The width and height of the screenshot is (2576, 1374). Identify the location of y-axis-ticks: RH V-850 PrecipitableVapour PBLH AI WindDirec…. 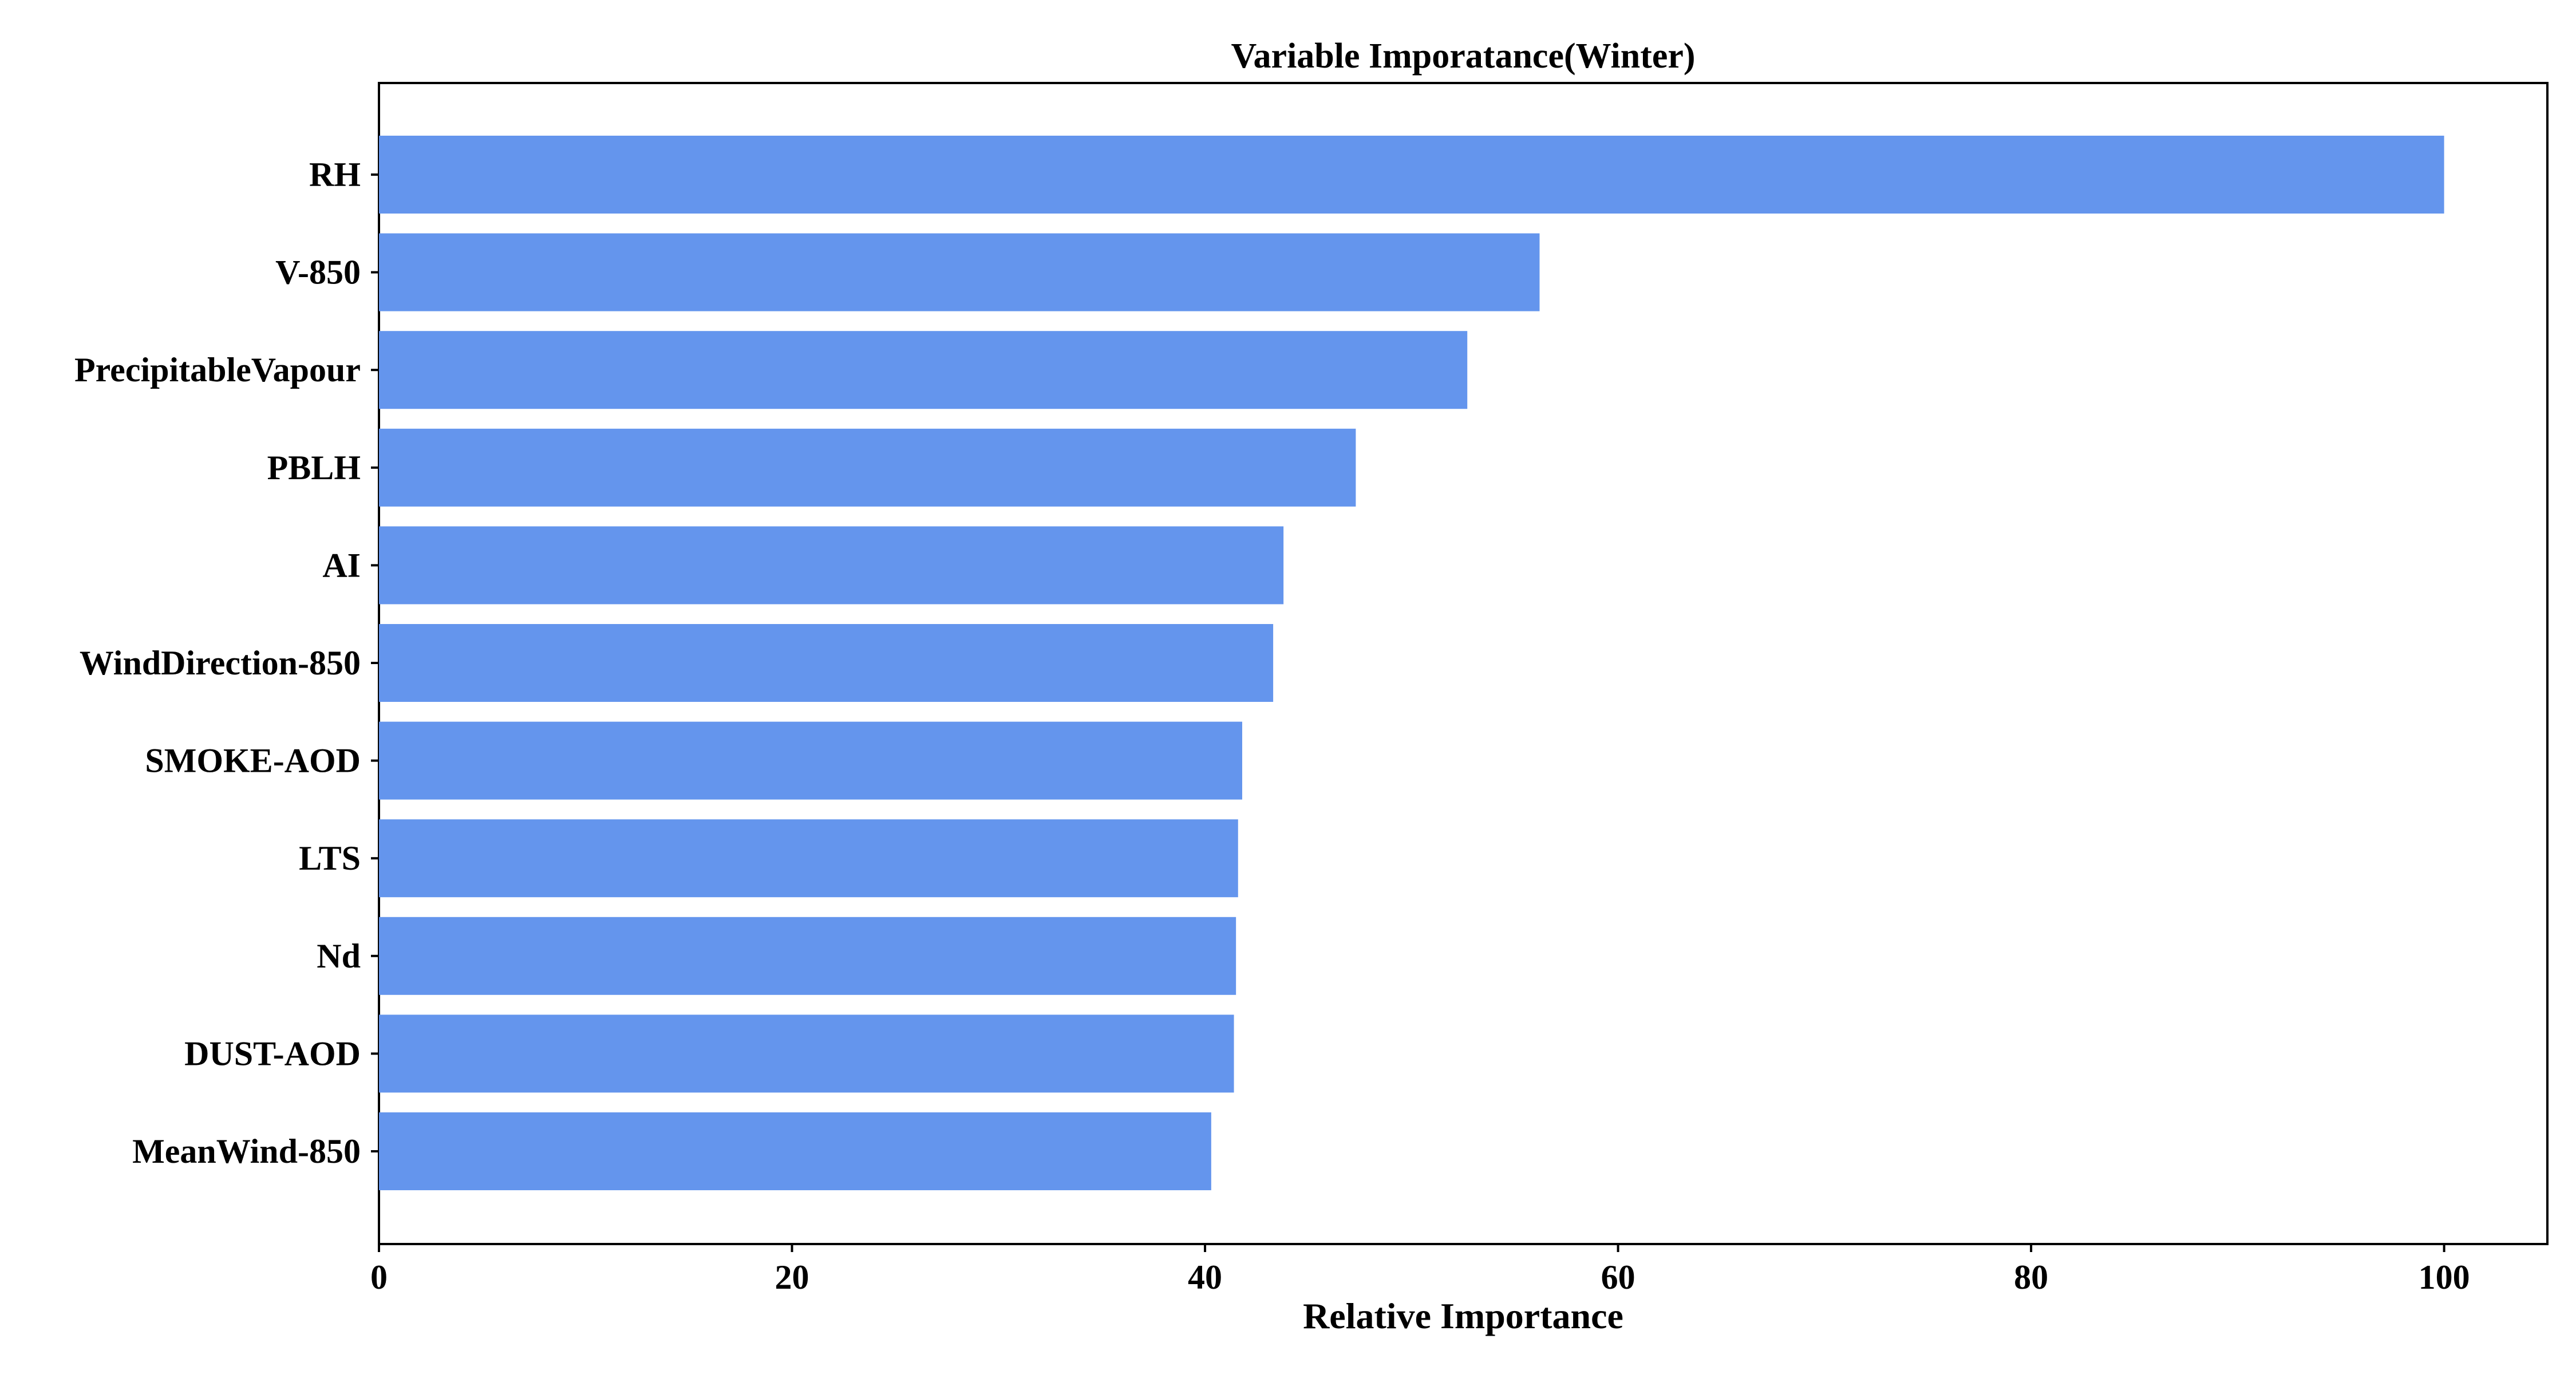
(226, 663).